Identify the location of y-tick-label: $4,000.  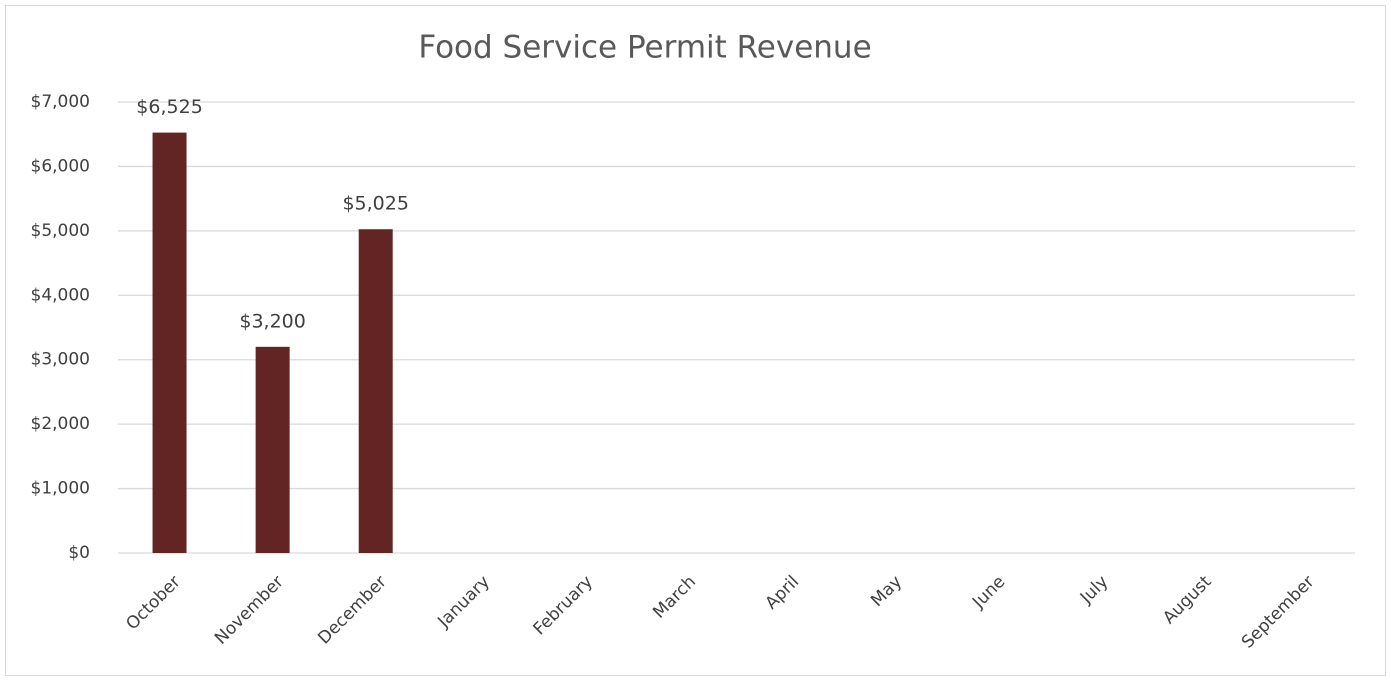
(60, 295).